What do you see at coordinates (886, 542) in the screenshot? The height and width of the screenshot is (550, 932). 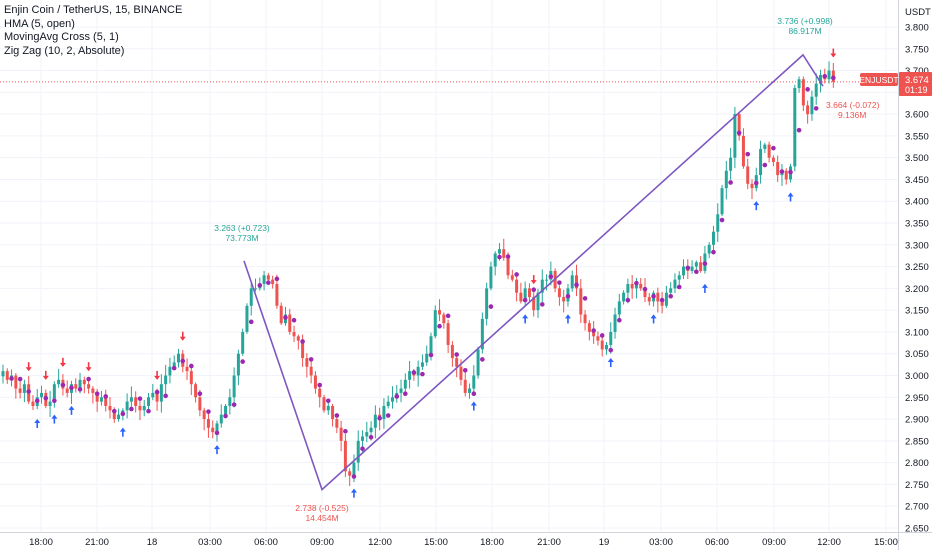 I see `time-tick: 15:00` at bounding box center [886, 542].